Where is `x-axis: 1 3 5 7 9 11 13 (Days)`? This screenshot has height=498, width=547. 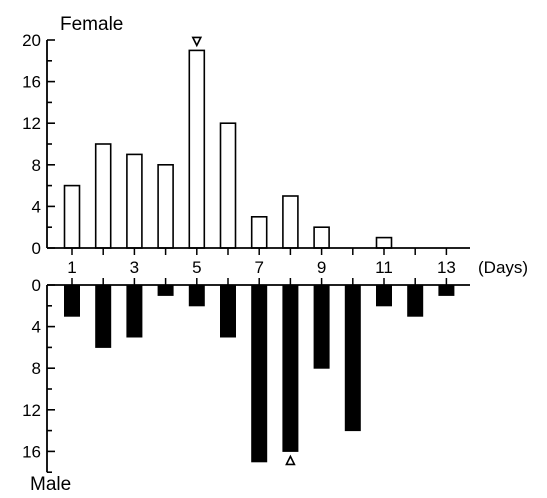
x-axis: 1 3 5 7 9 11 13 (Days) is located at coordinates (287, 266).